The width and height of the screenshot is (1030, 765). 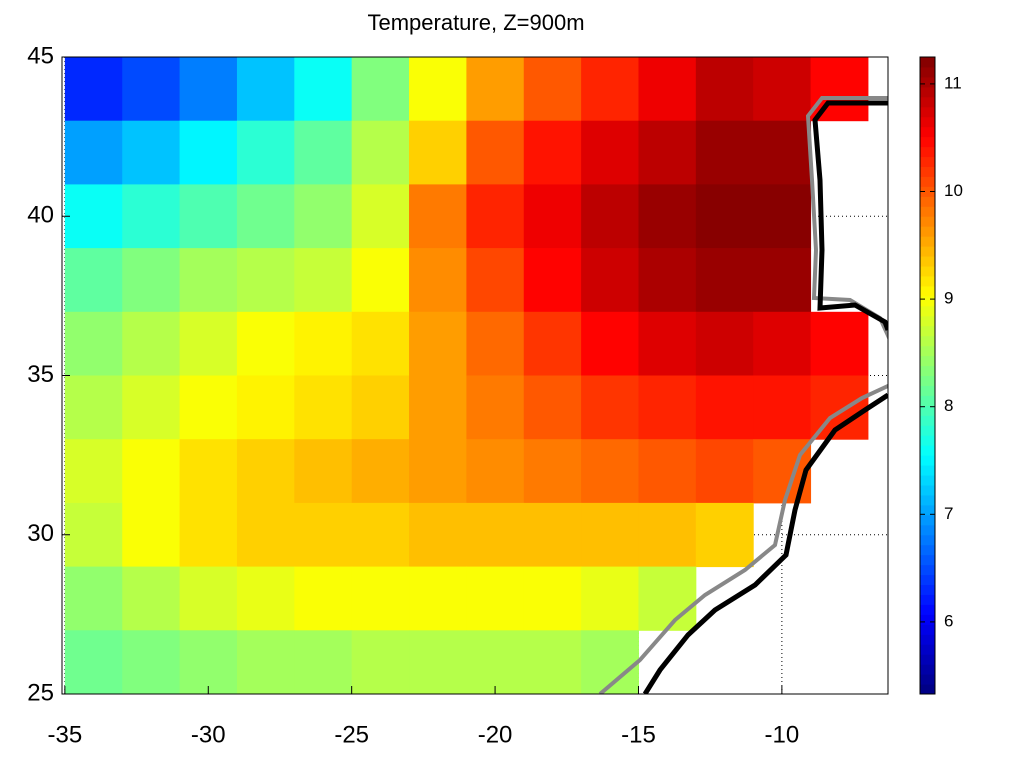 I want to click on colorbar-frame, so click(x=927, y=375).